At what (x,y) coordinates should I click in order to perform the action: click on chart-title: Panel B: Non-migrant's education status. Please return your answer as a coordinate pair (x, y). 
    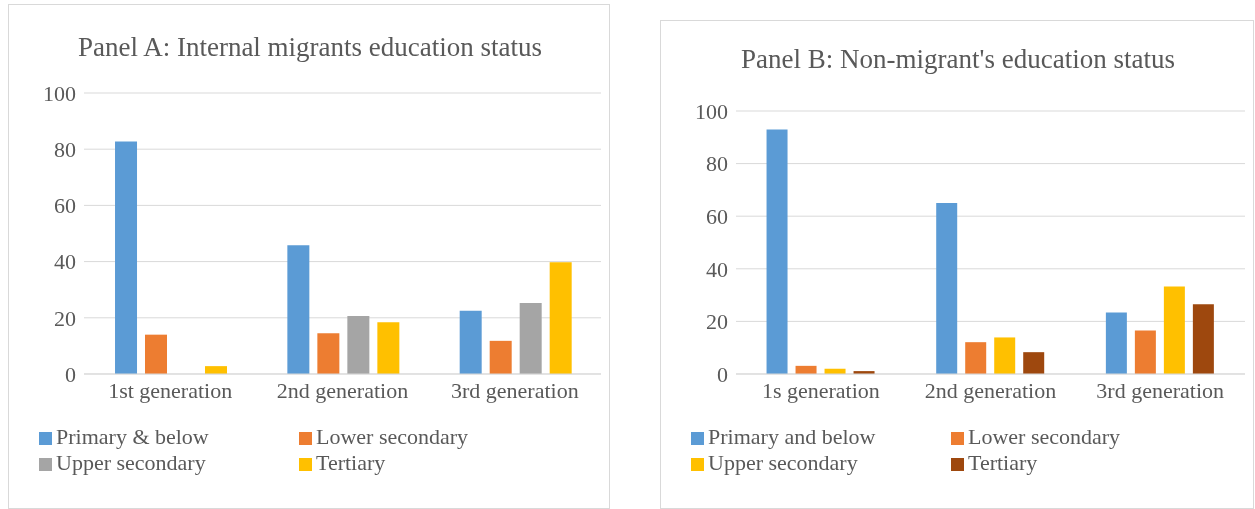
    Looking at the image, I should click on (958, 59).